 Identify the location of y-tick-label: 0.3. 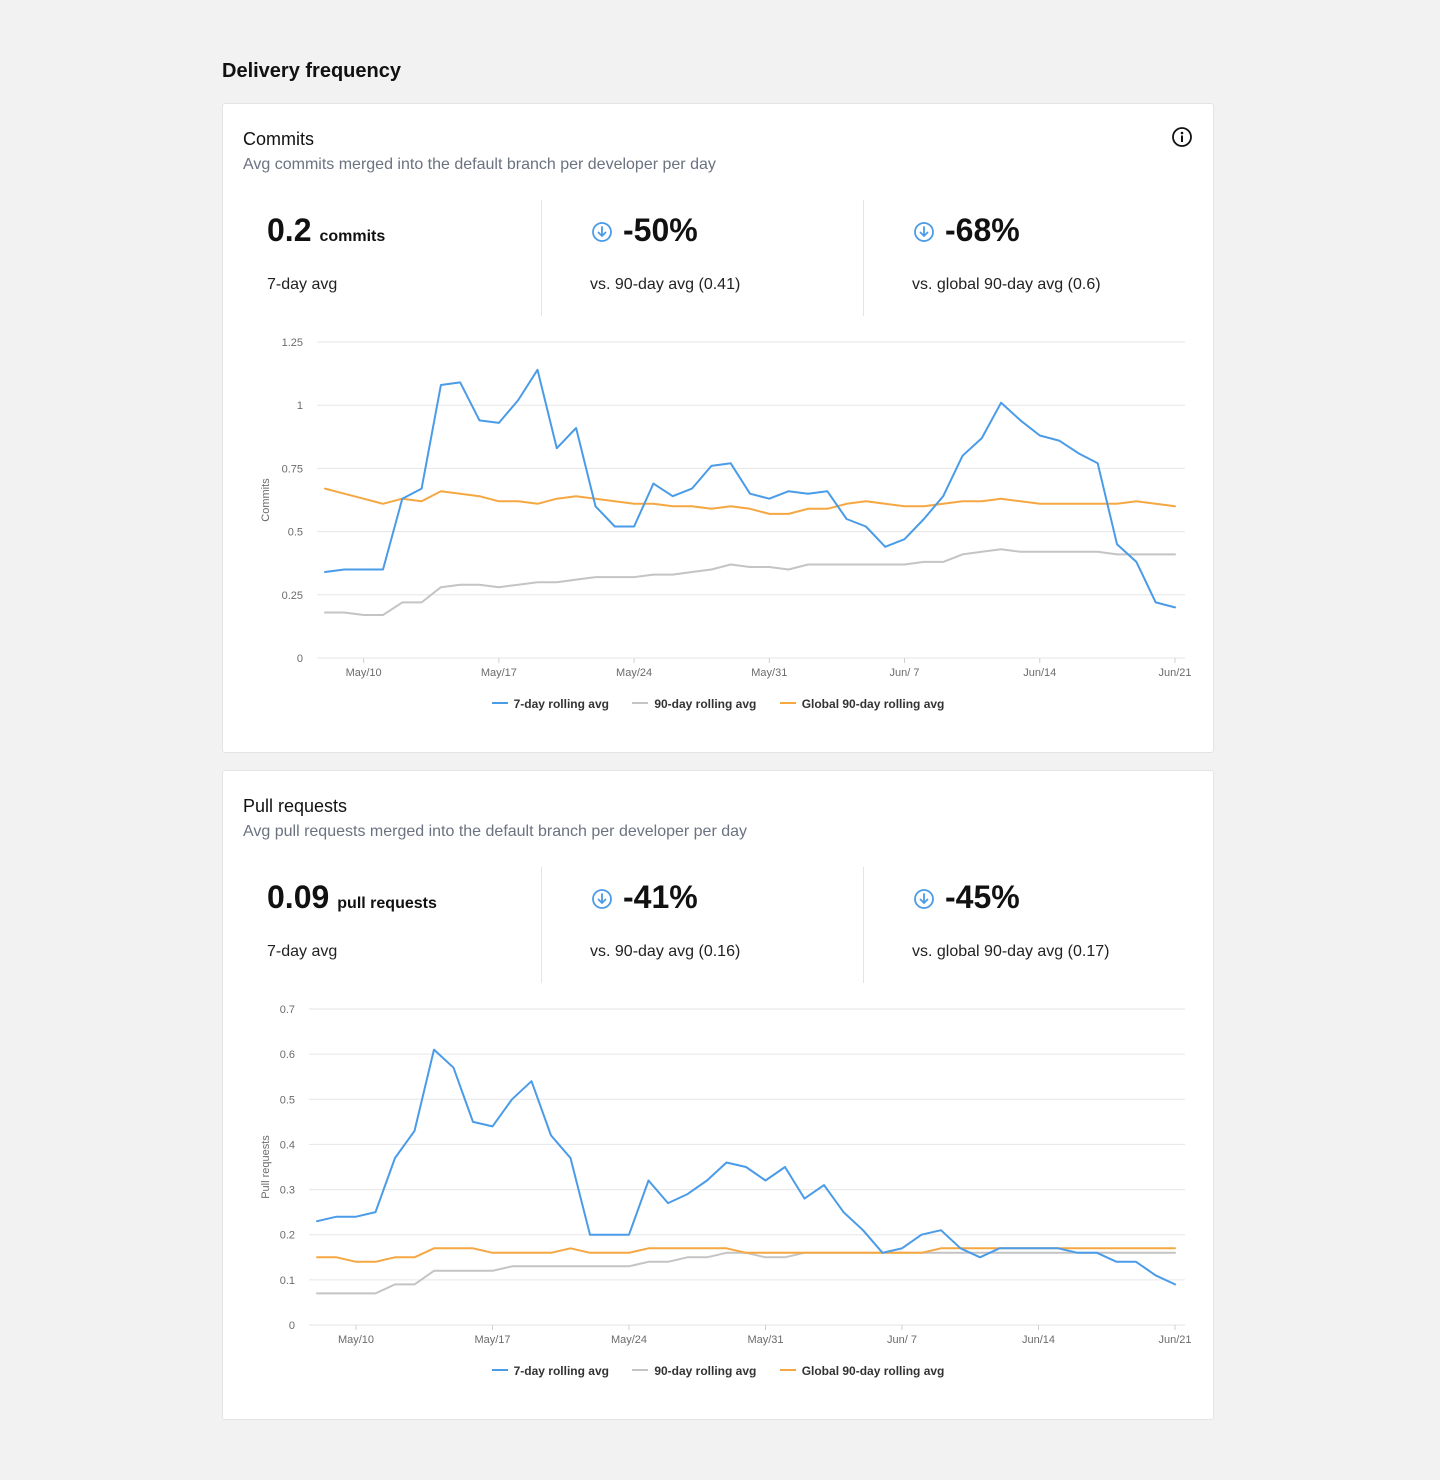
(287, 1191).